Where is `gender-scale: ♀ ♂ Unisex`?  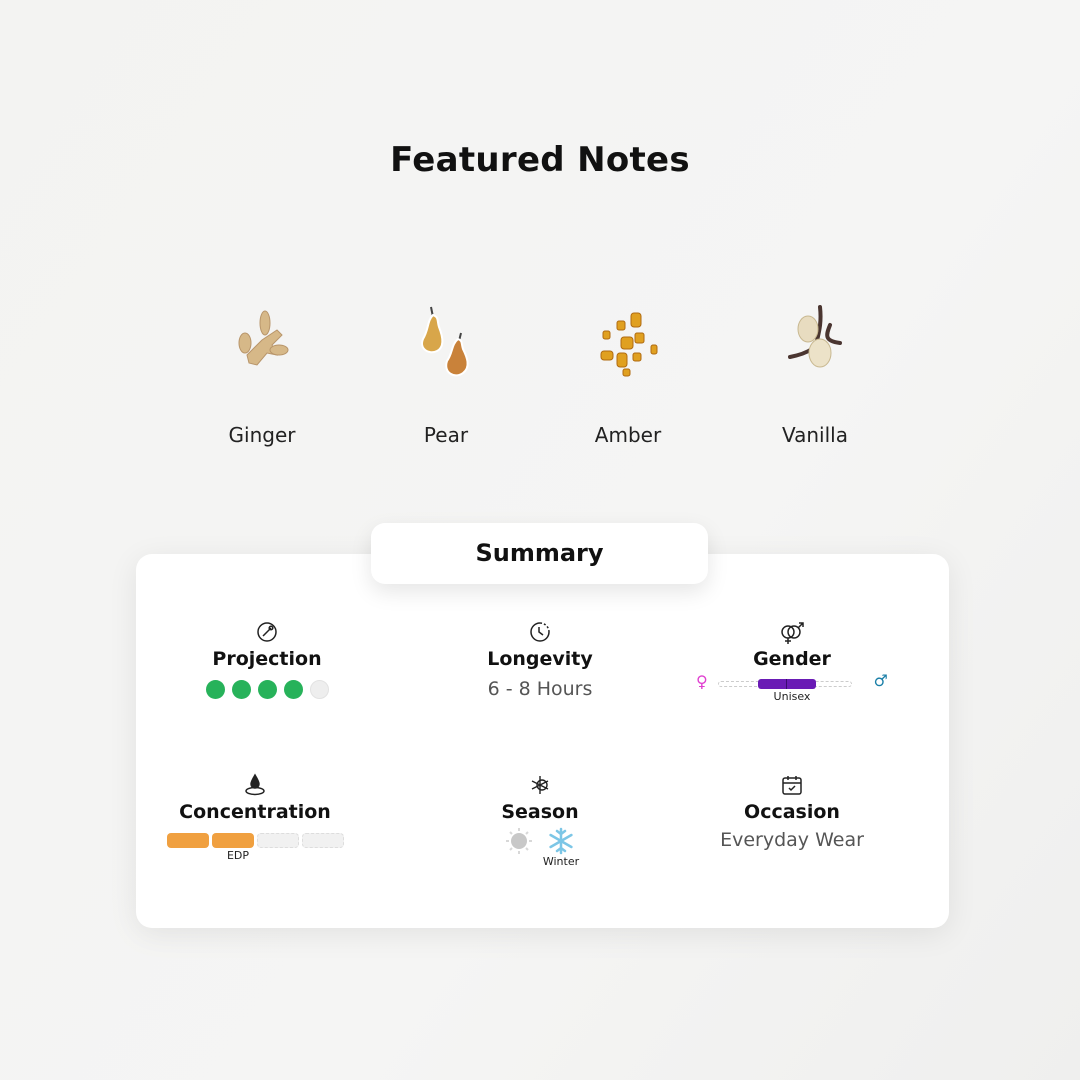
gender-scale: ♀ ♂ Unisex is located at coordinates (792, 687).